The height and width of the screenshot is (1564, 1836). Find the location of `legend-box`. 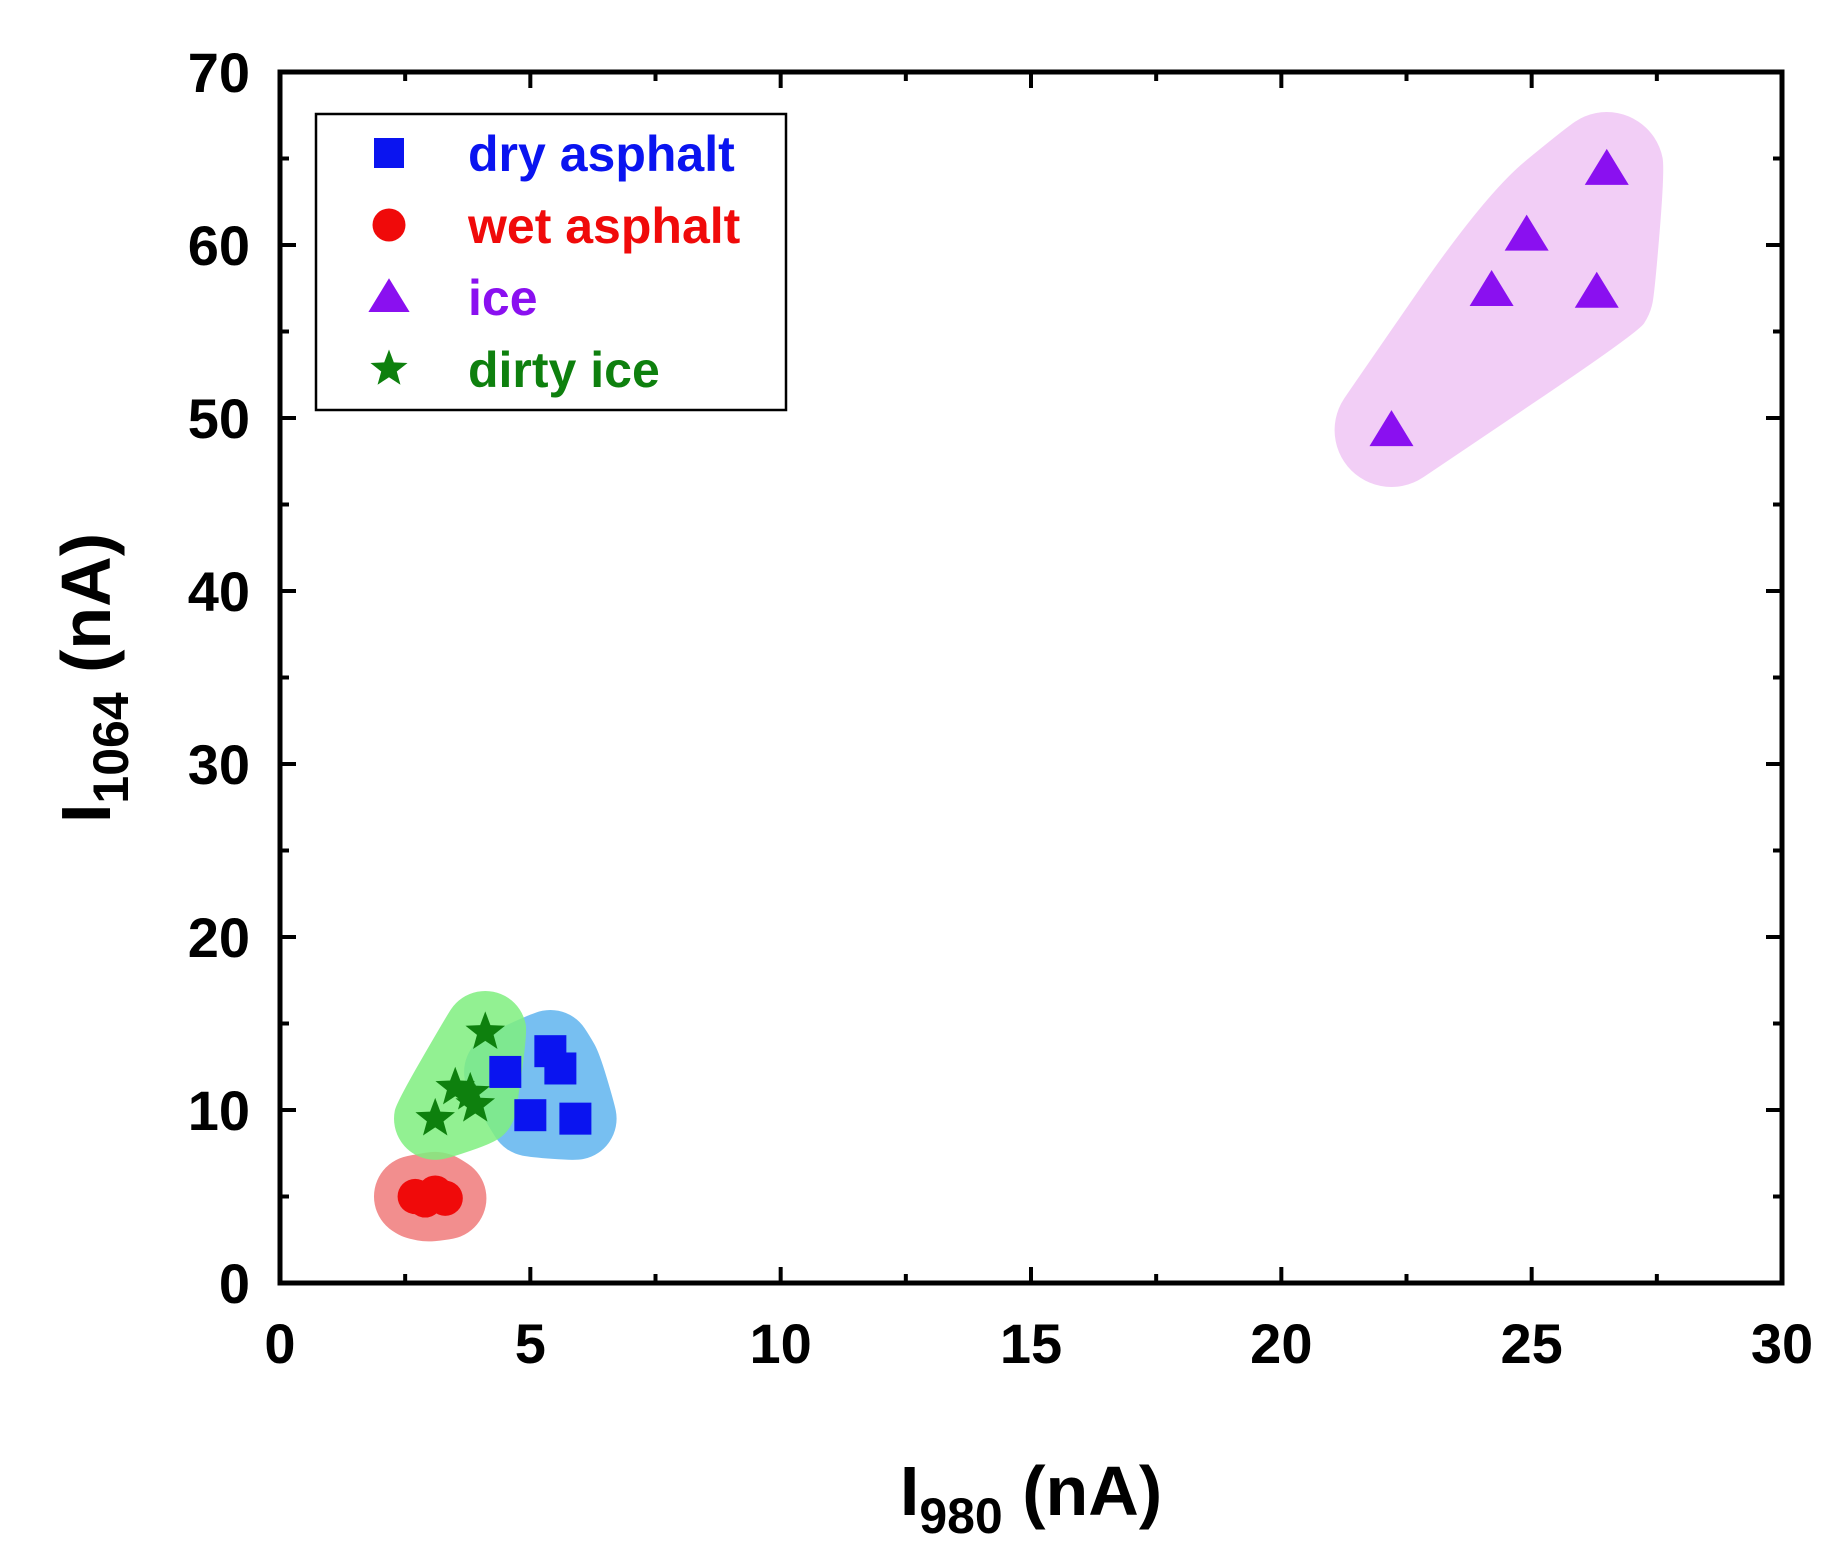

legend-box is located at coordinates (551, 262).